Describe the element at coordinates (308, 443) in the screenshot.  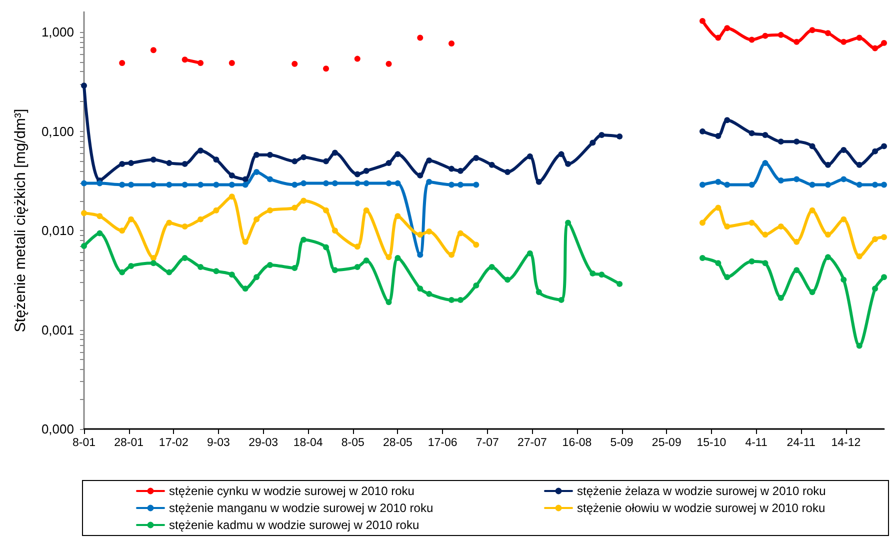
I see `x-tick-label: 18-04` at that location.